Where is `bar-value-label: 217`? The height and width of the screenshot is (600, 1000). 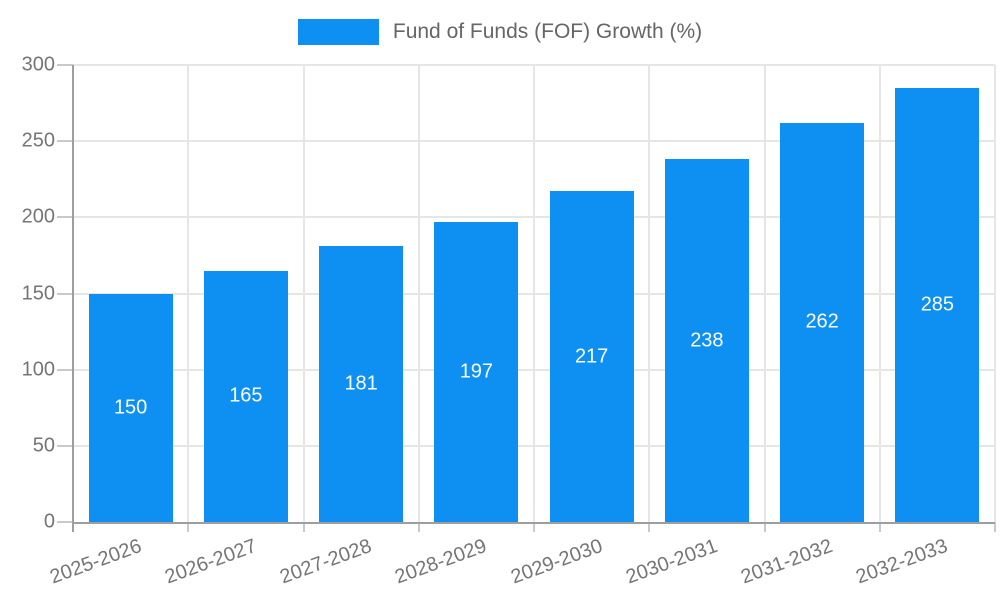
bar-value-label: 217 is located at coordinates (591, 356).